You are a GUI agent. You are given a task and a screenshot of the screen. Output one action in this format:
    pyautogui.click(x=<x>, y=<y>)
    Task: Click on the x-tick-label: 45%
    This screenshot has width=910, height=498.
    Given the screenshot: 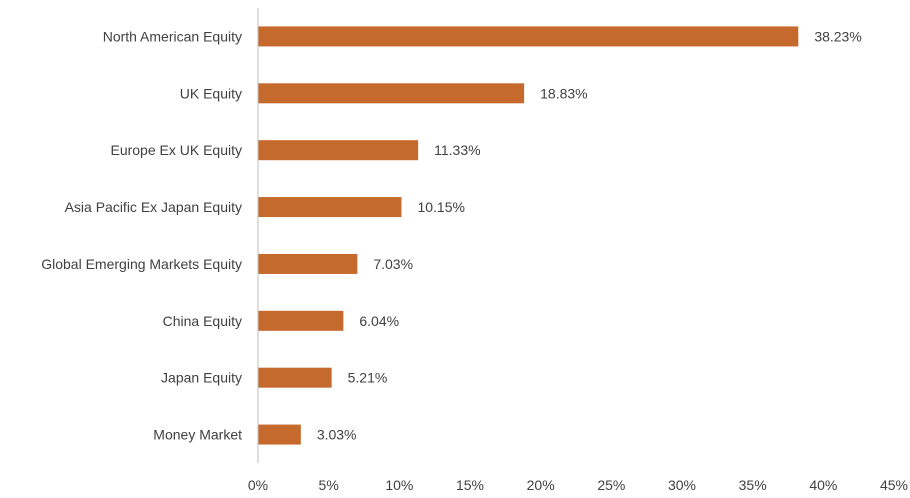 What is the action you would take?
    pyautogui.click(x=894, y=485)
    